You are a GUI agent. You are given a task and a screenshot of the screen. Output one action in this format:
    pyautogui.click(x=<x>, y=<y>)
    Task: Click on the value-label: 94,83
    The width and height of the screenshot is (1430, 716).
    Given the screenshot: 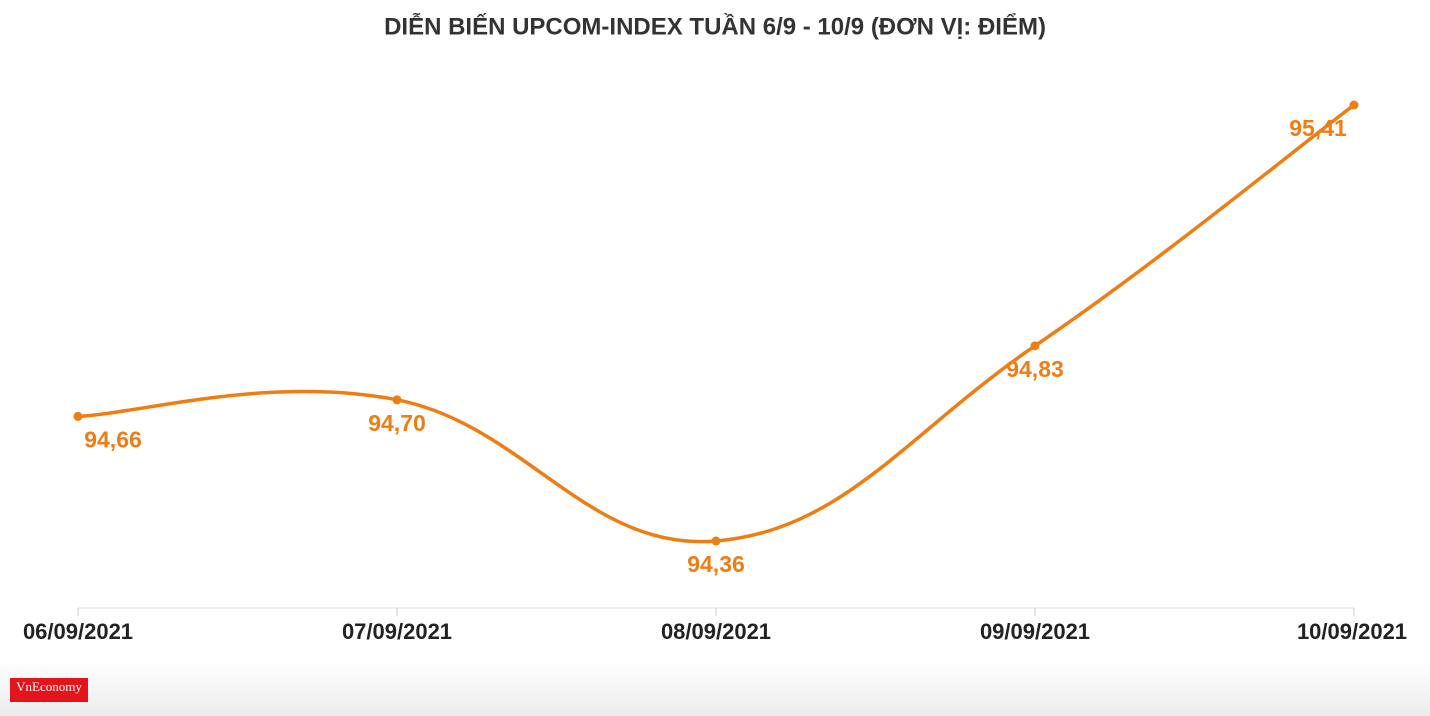 What is the action you would take?
    pyautogui.click(x=1035, y=369)
    